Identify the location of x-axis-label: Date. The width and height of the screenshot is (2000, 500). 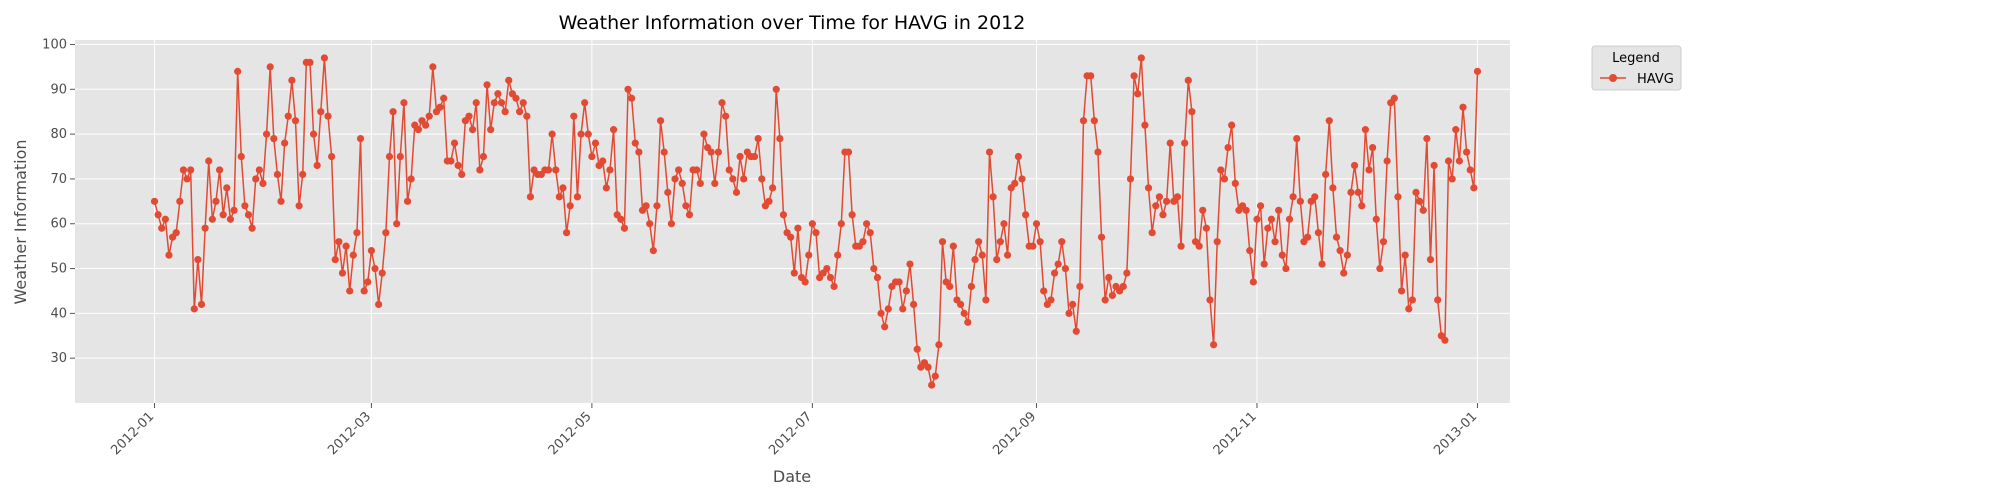
(792, 476).